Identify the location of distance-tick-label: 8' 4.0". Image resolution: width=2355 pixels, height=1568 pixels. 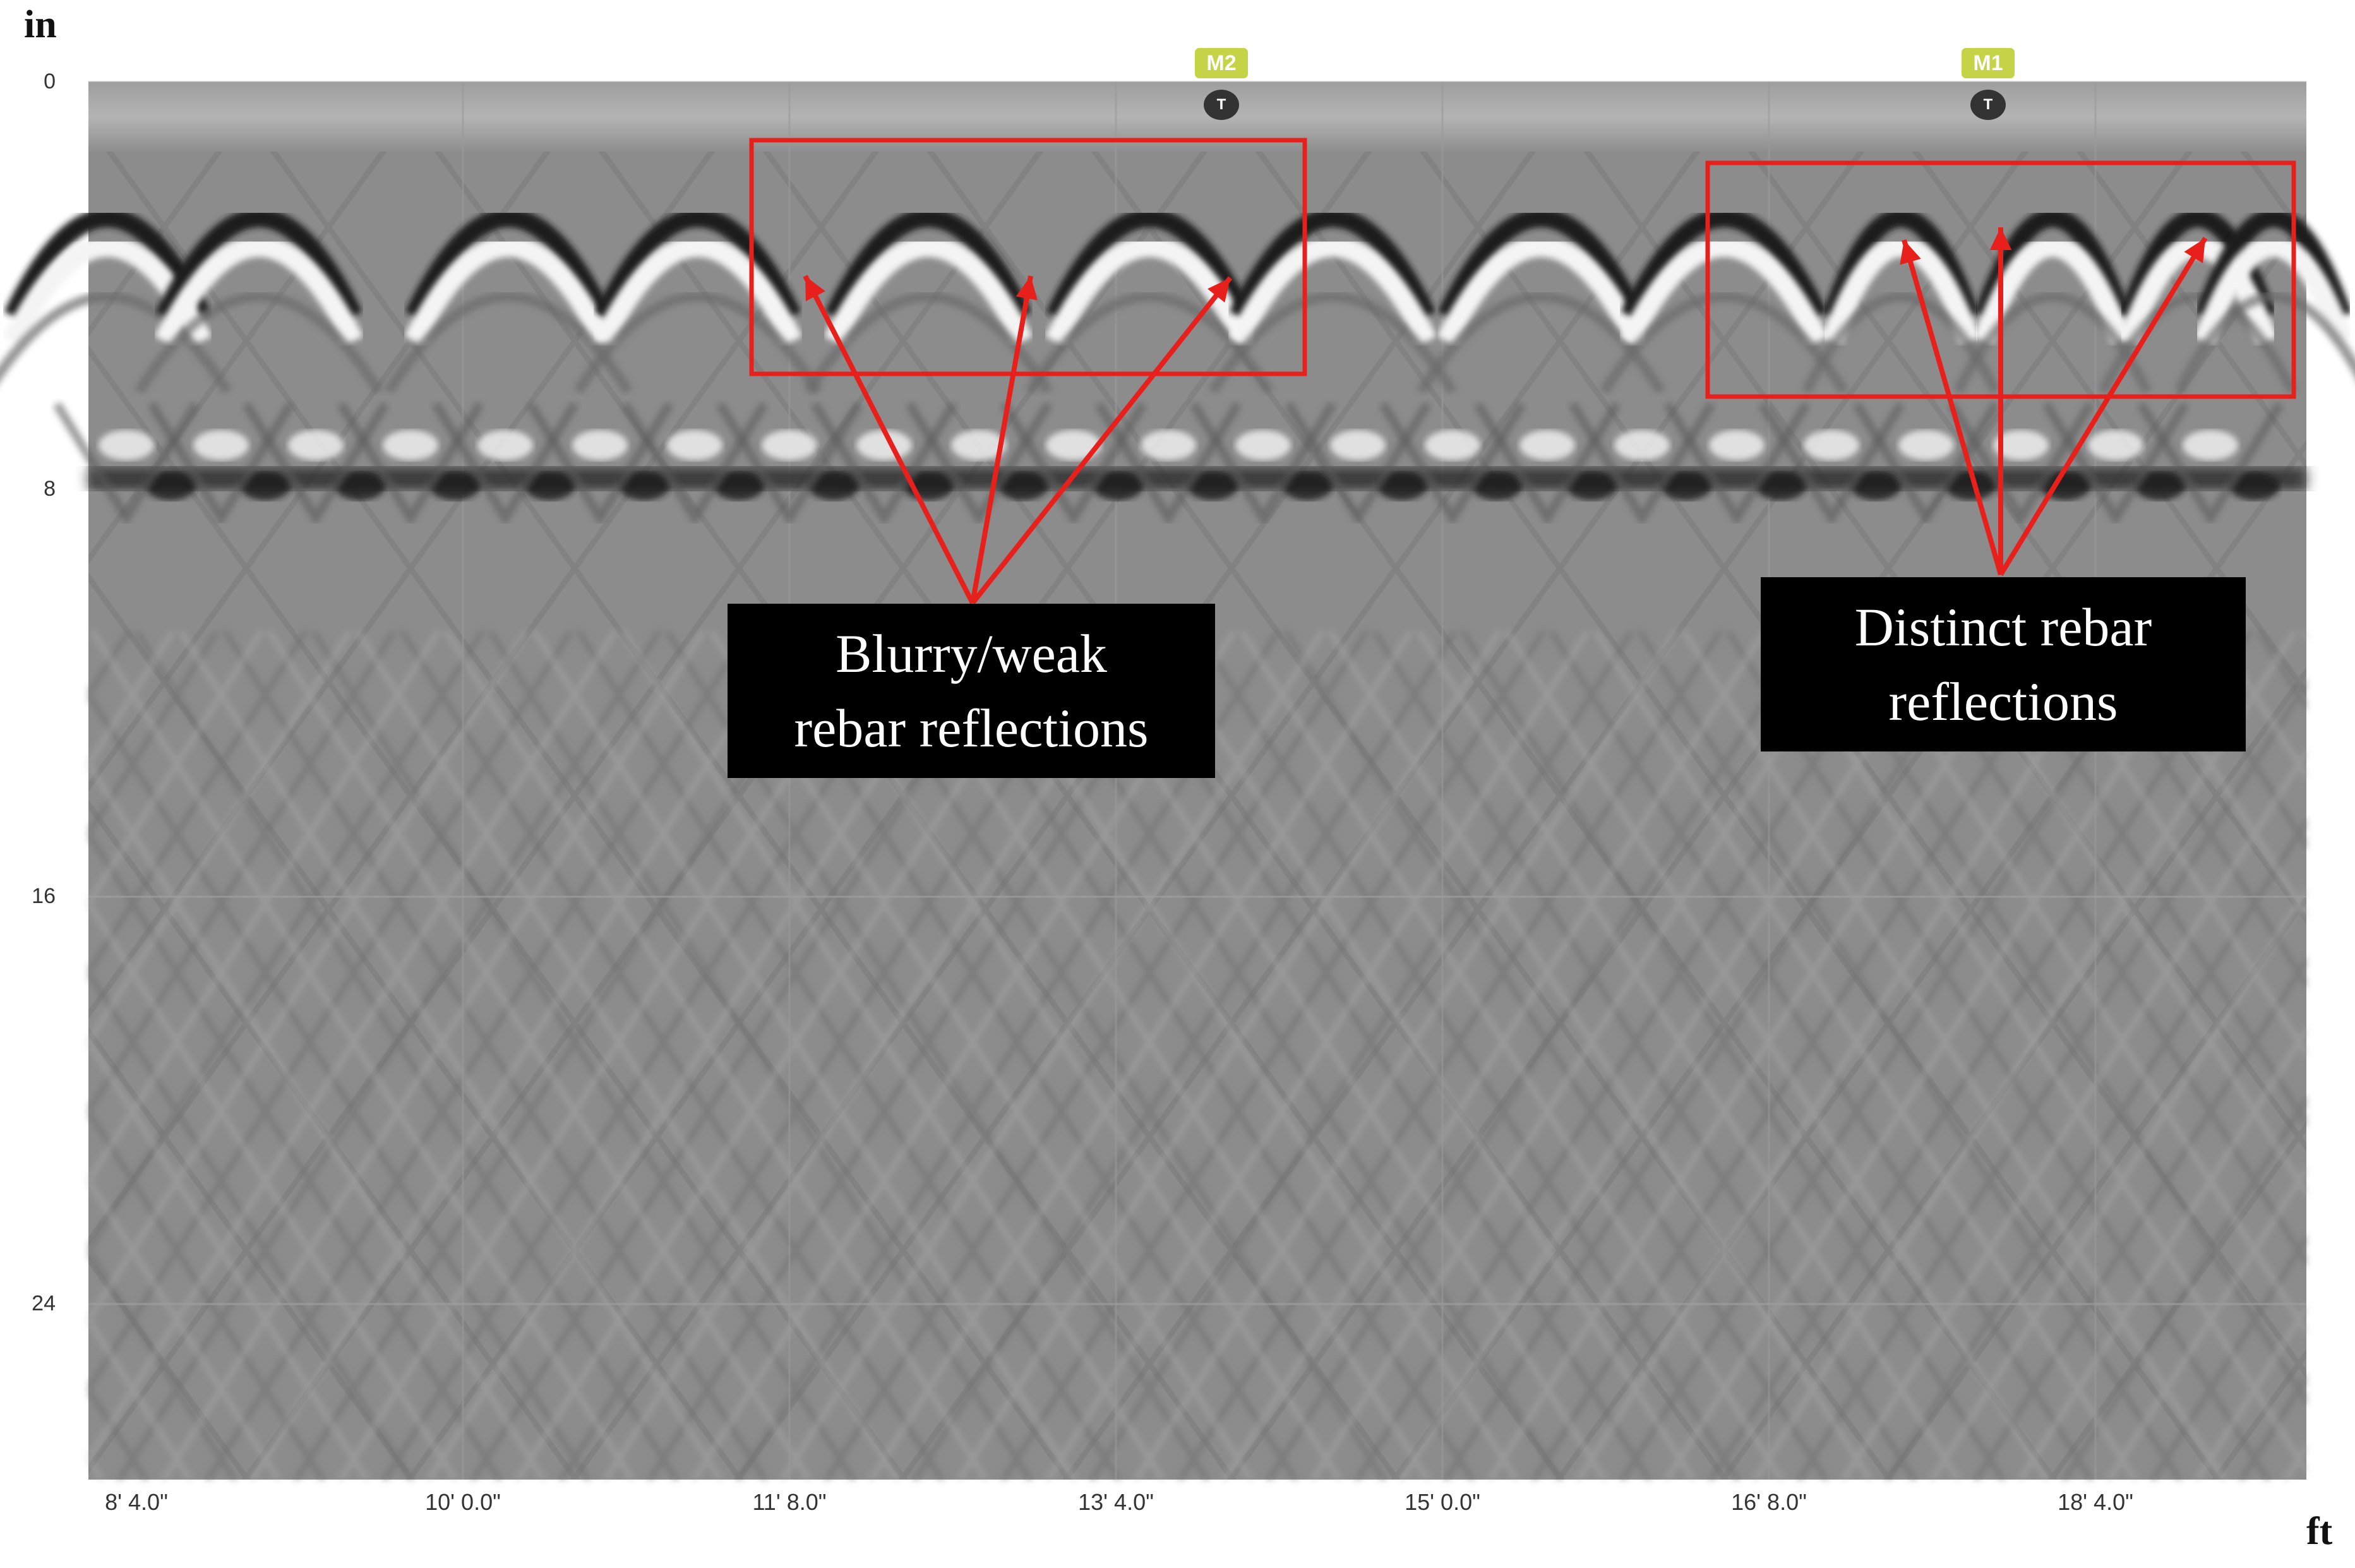
(136, 1502).